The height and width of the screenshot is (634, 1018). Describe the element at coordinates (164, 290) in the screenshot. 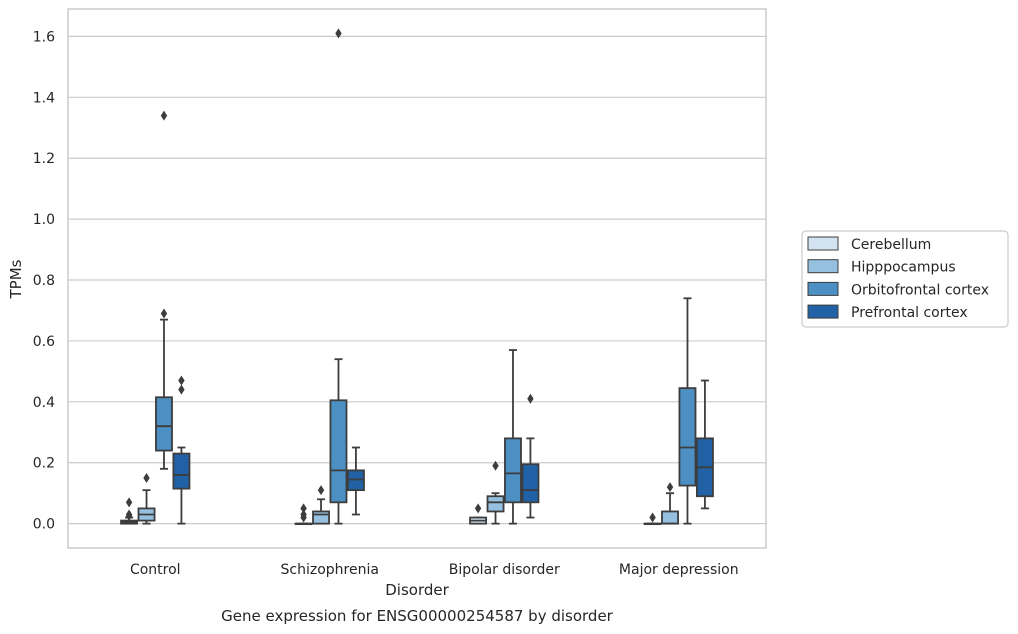

I see `box-orbitofrontal-cortex-control` at that location.